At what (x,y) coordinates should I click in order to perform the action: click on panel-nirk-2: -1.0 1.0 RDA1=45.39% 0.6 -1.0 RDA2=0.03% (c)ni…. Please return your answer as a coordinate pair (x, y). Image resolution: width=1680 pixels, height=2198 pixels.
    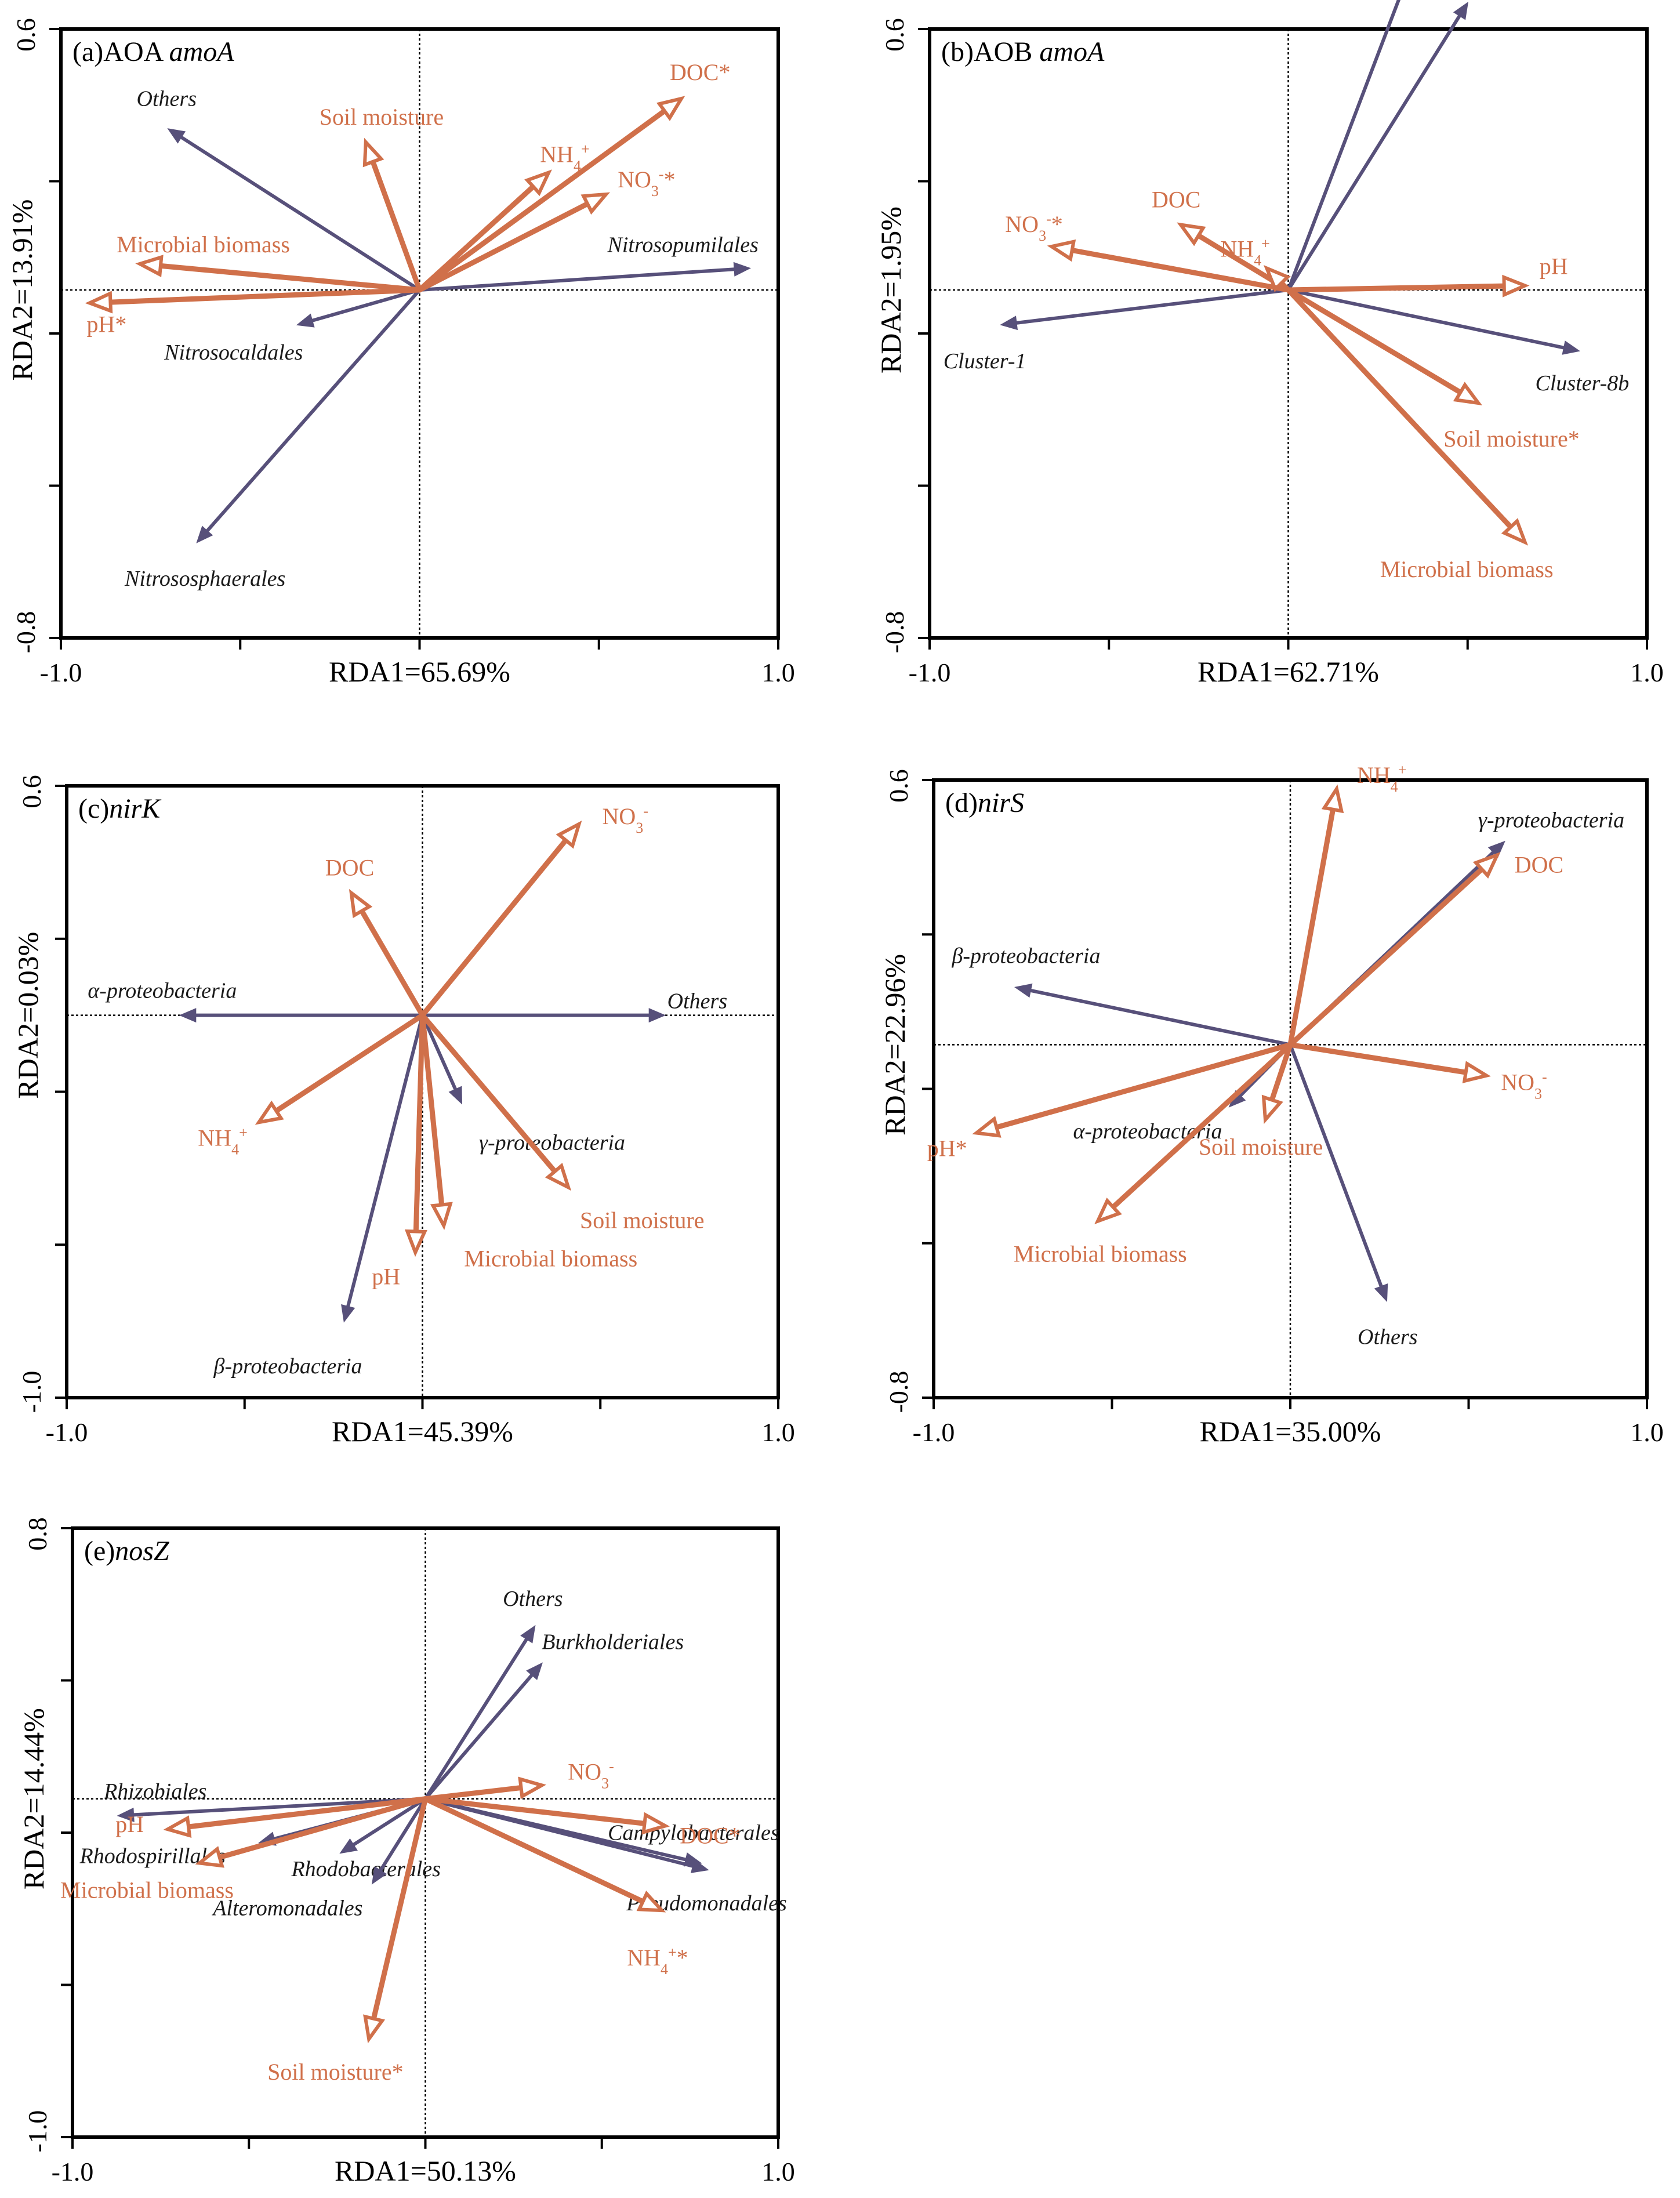
    Looking at the image, I should click on (403, 1111).